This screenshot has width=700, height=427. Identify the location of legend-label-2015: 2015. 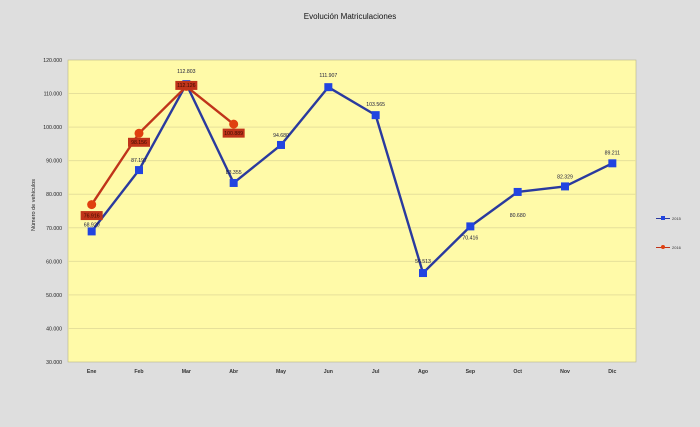
(676, 218).